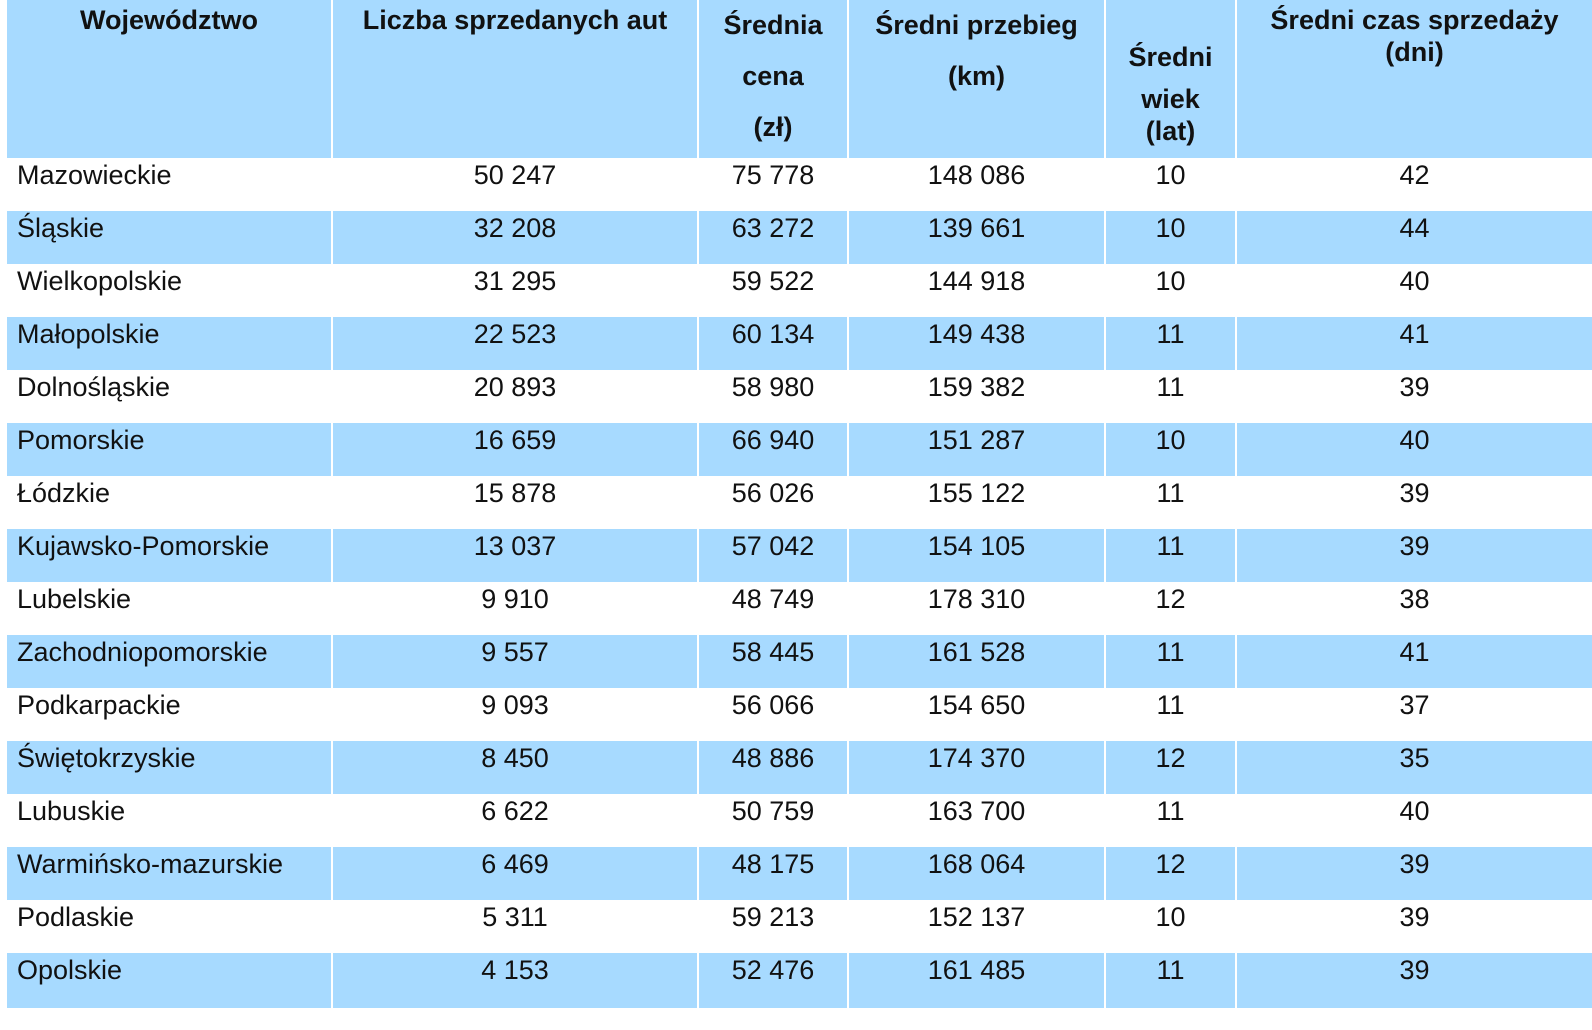 The height and width of the screenshot is (1030, 1592). I want to click on cell-price: 58 445, so click(774, 661).